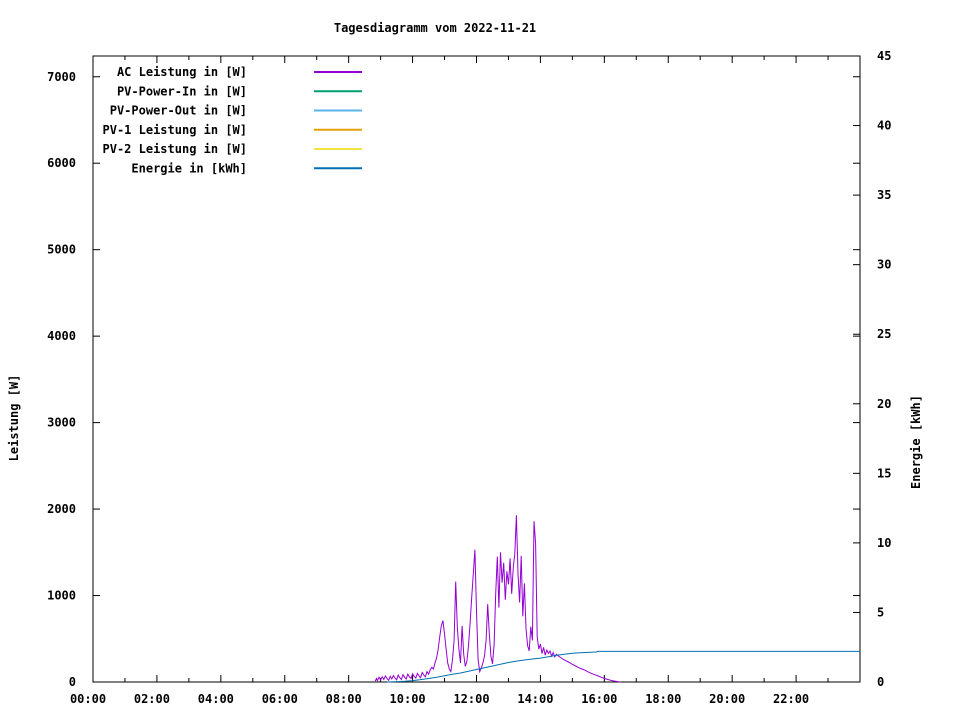  Describe the element at coordinates (727, 699) in the screenshot. I see `x-tick-label: 20:00` at that location.